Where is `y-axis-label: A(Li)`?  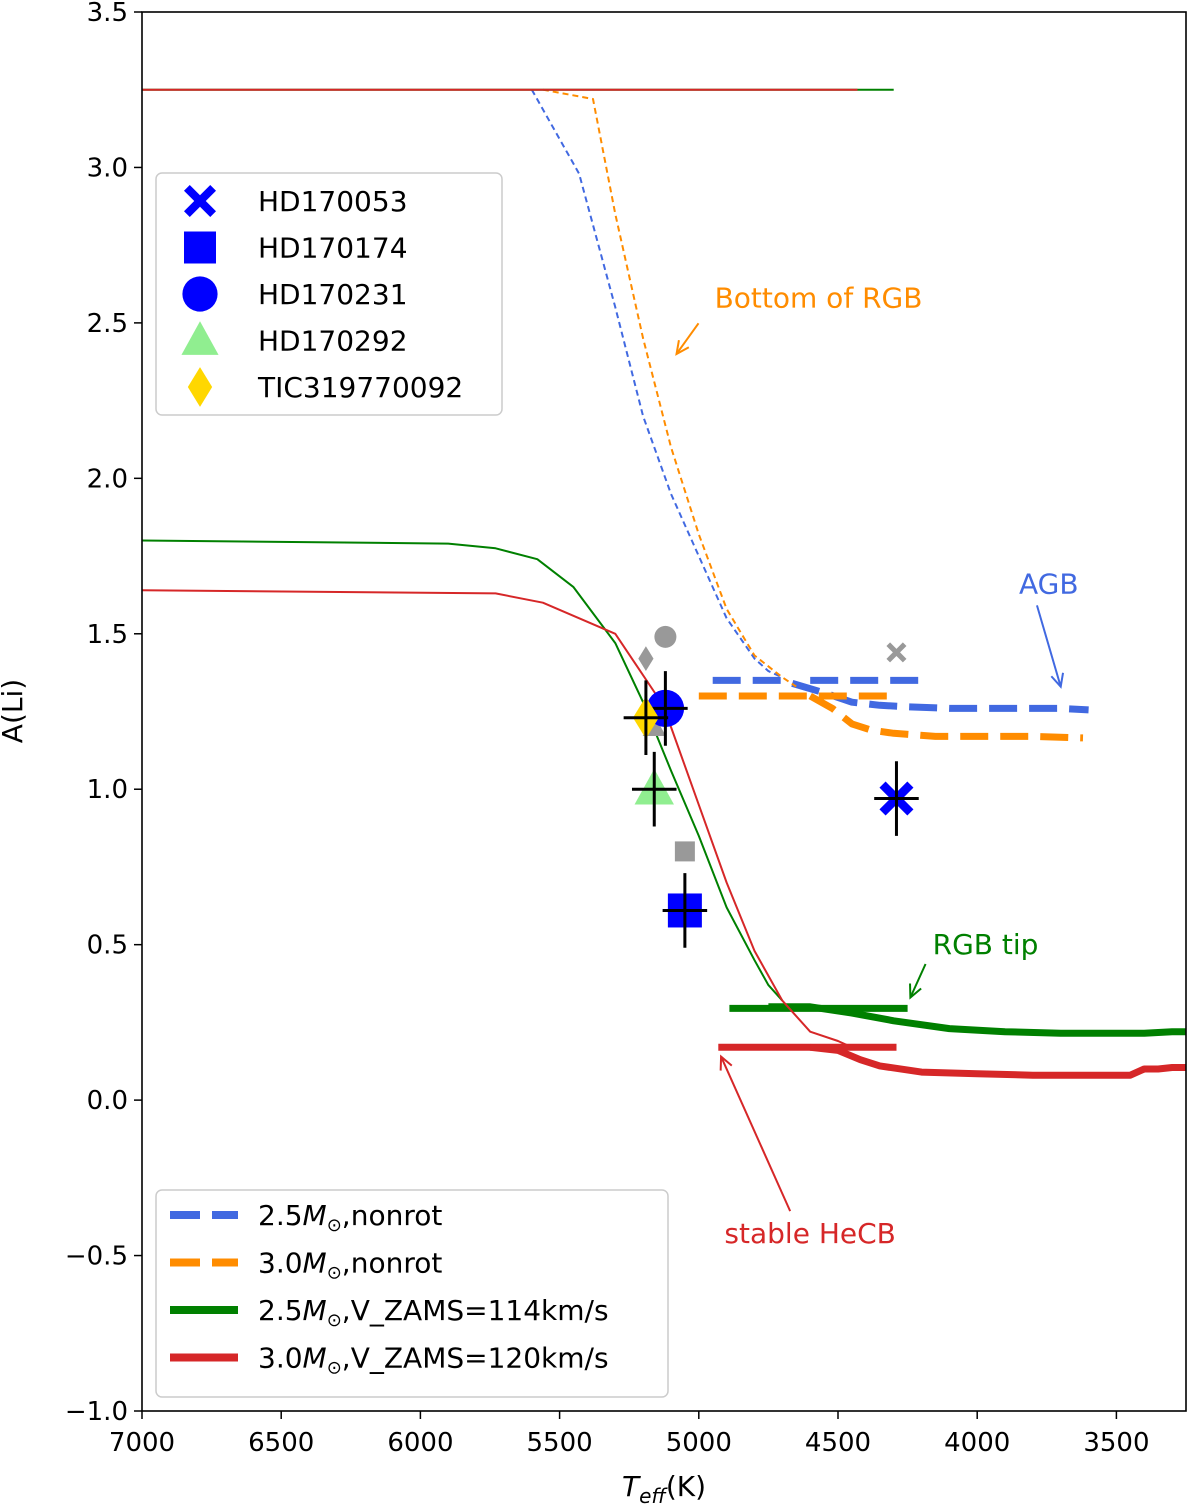 y-axis-label: A(Li) is located at coordinates (14, 711).